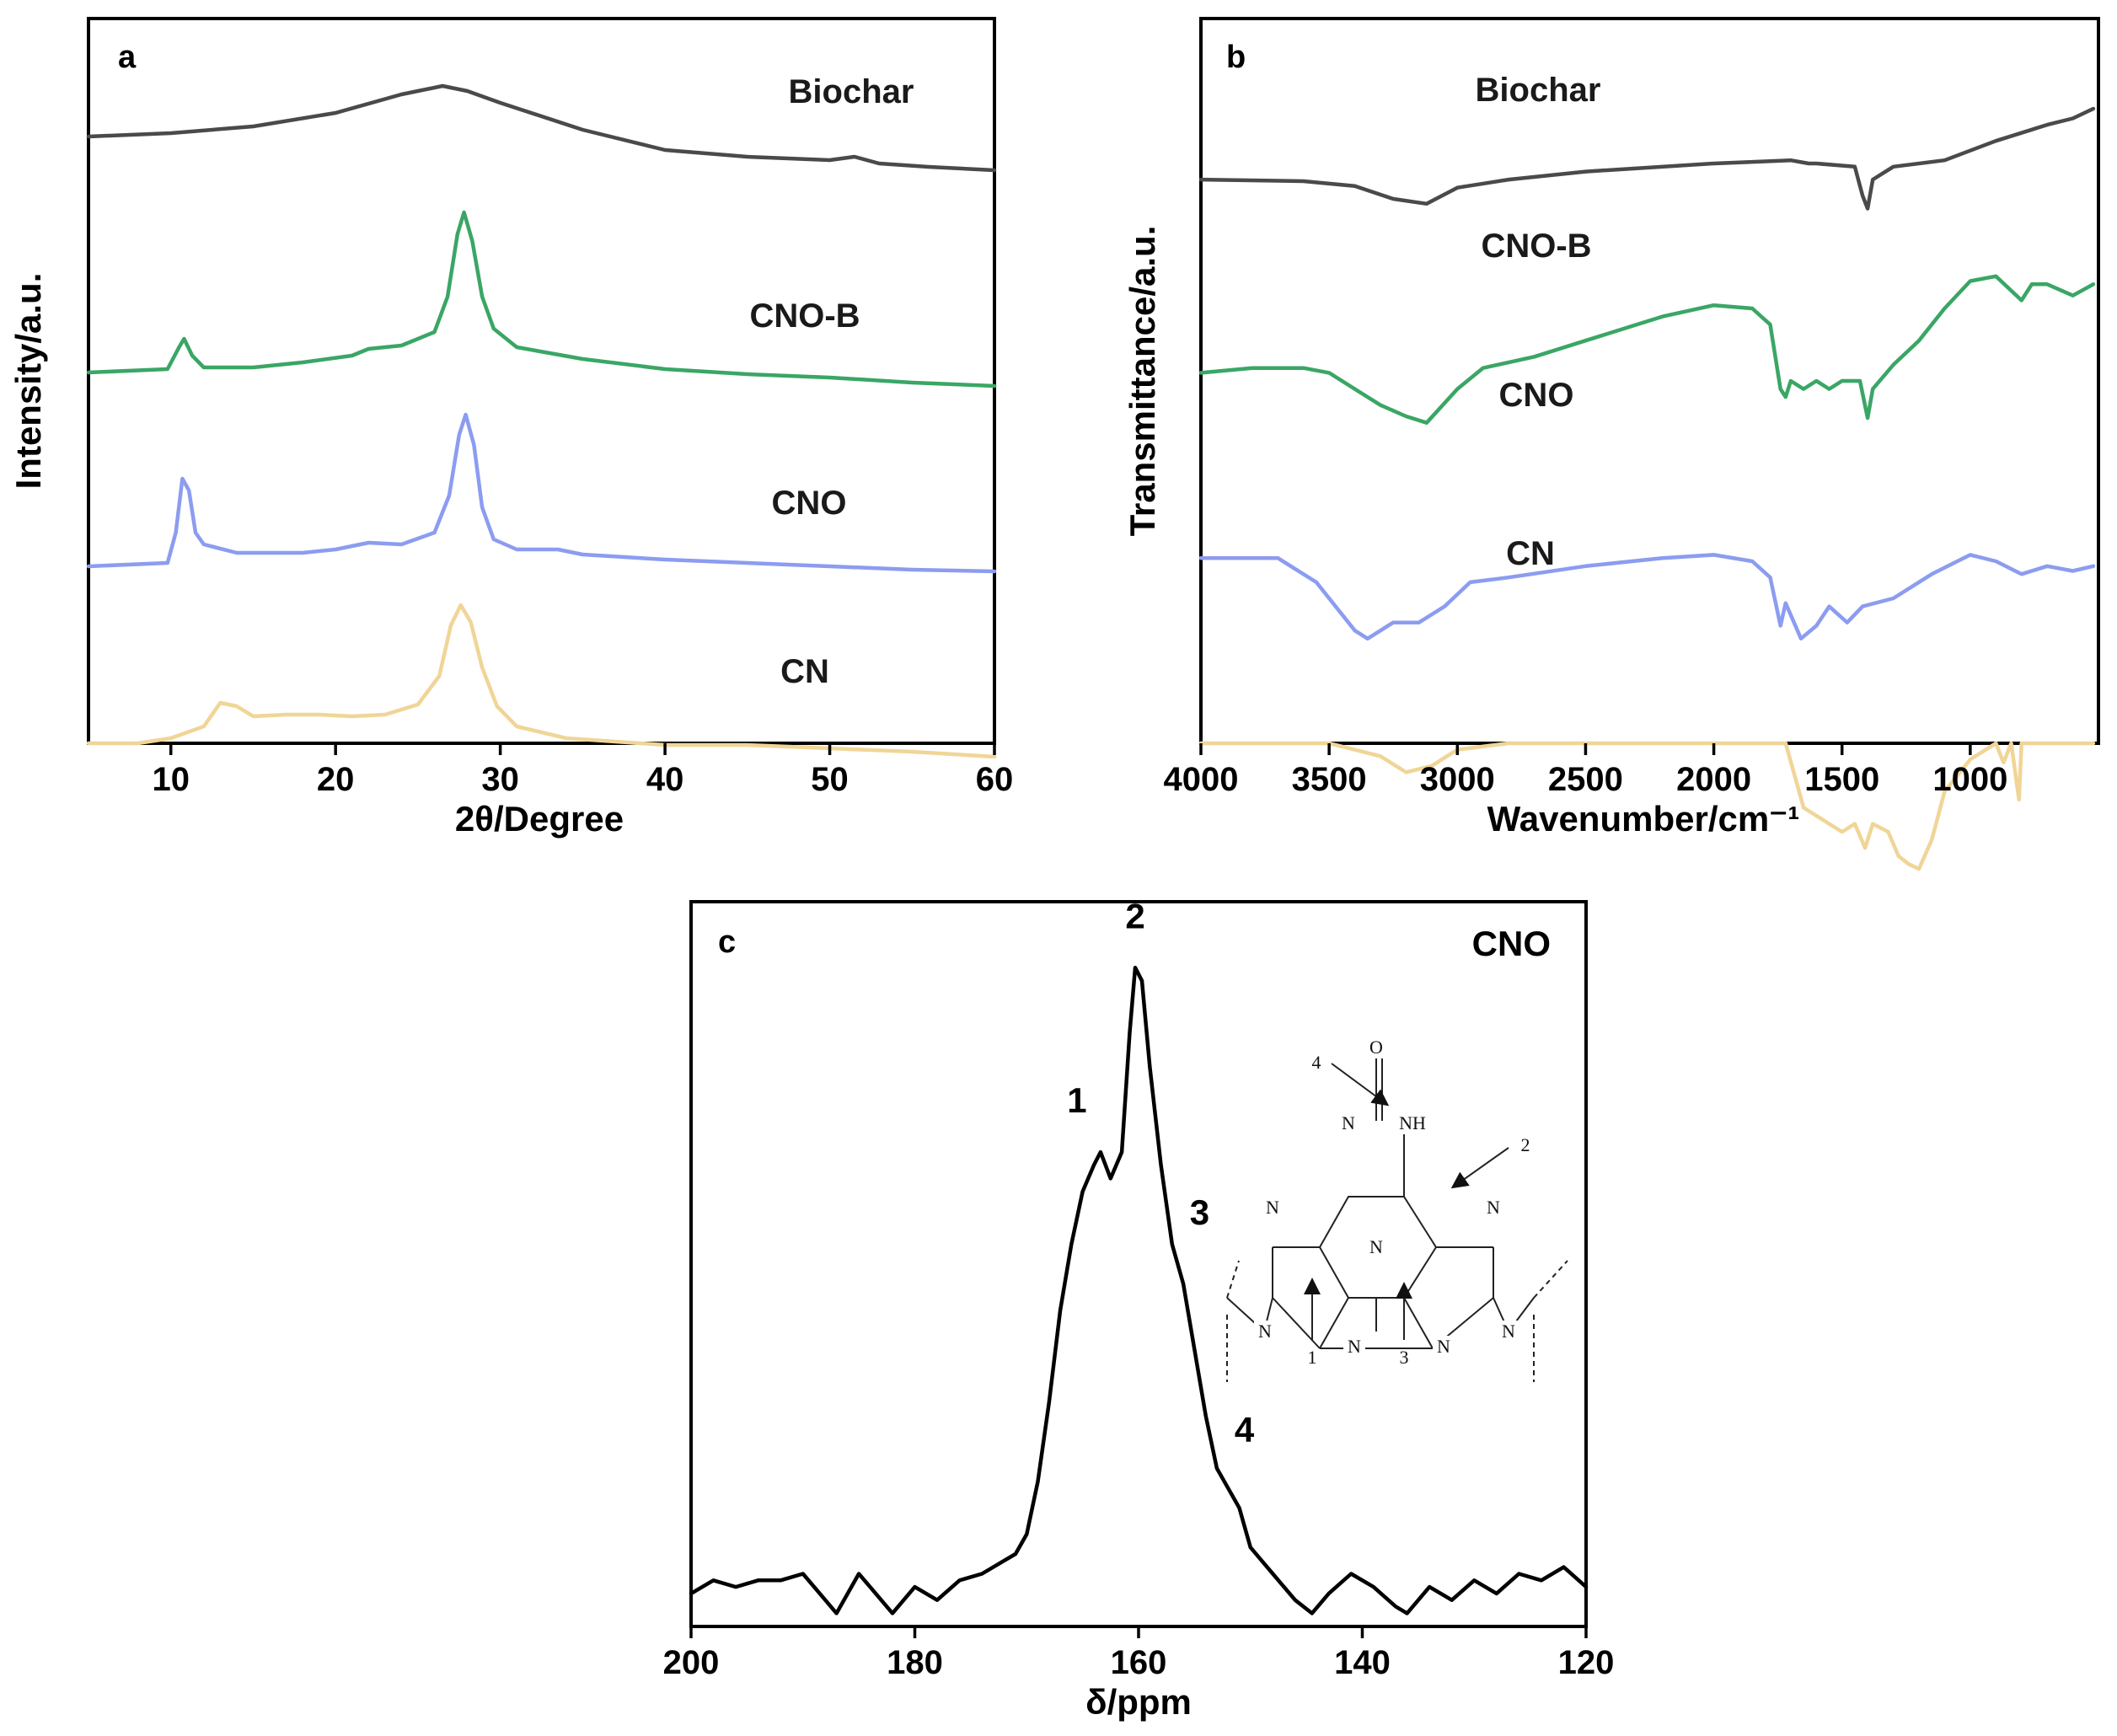  I want to click on heptazine-structure: O NH N N N N N N N N, so click(1397, 1209).